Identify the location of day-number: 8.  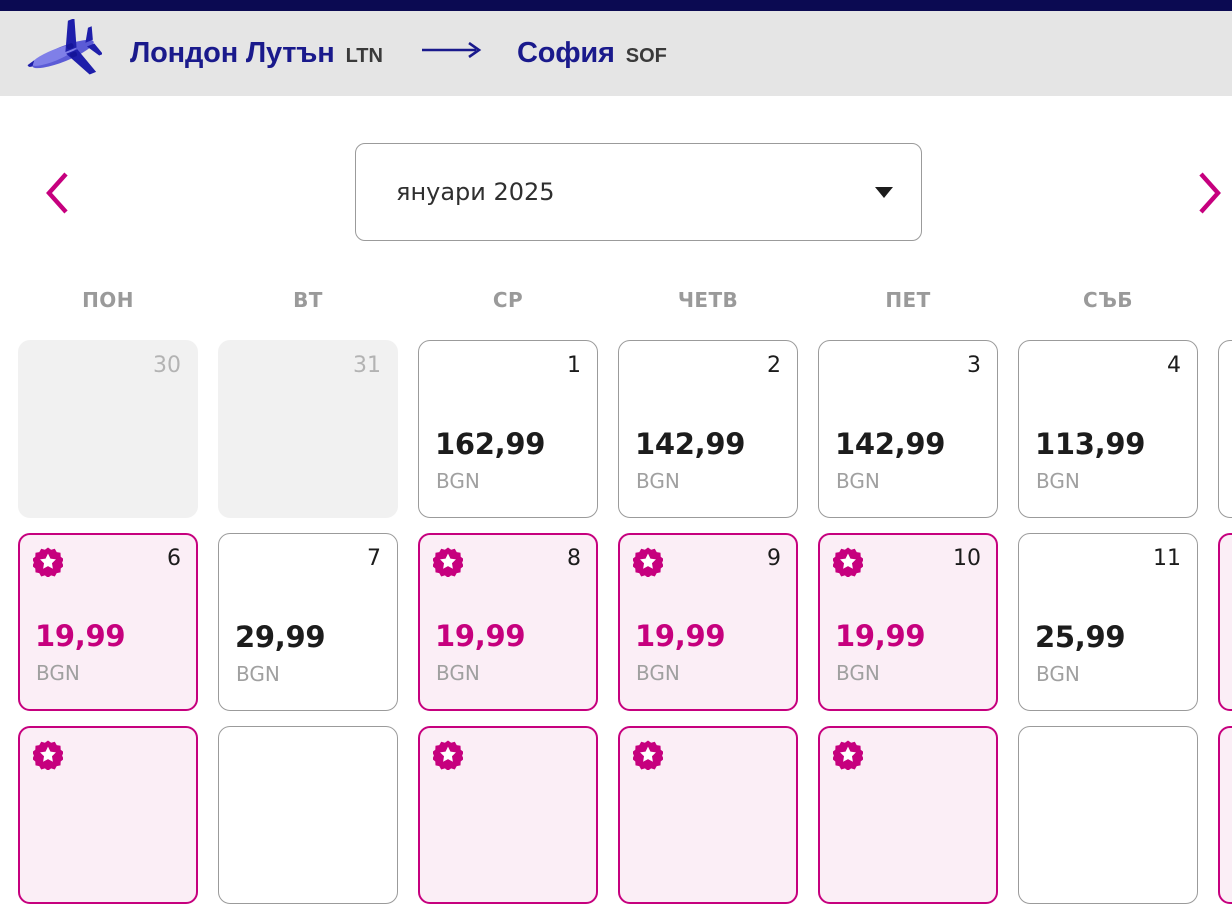
(574, 558).